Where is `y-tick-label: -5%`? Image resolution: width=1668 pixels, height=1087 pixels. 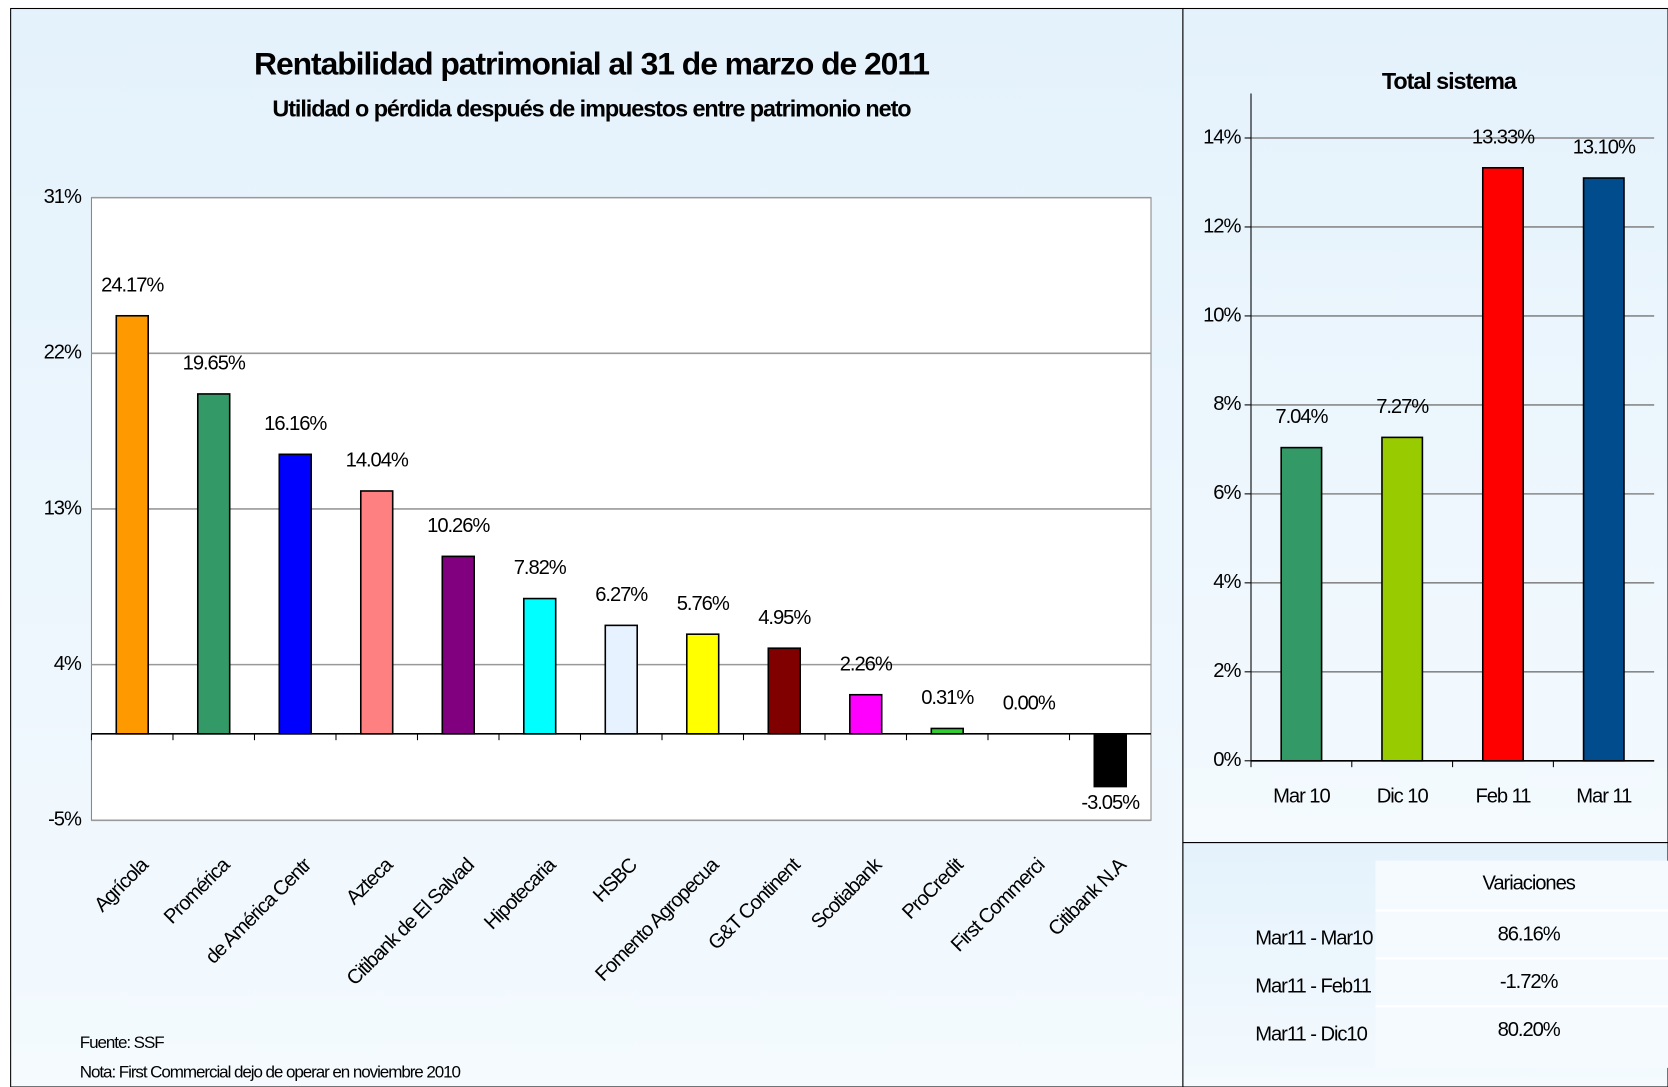
y-tick-label: -5% is located at coordinates (65, 820).